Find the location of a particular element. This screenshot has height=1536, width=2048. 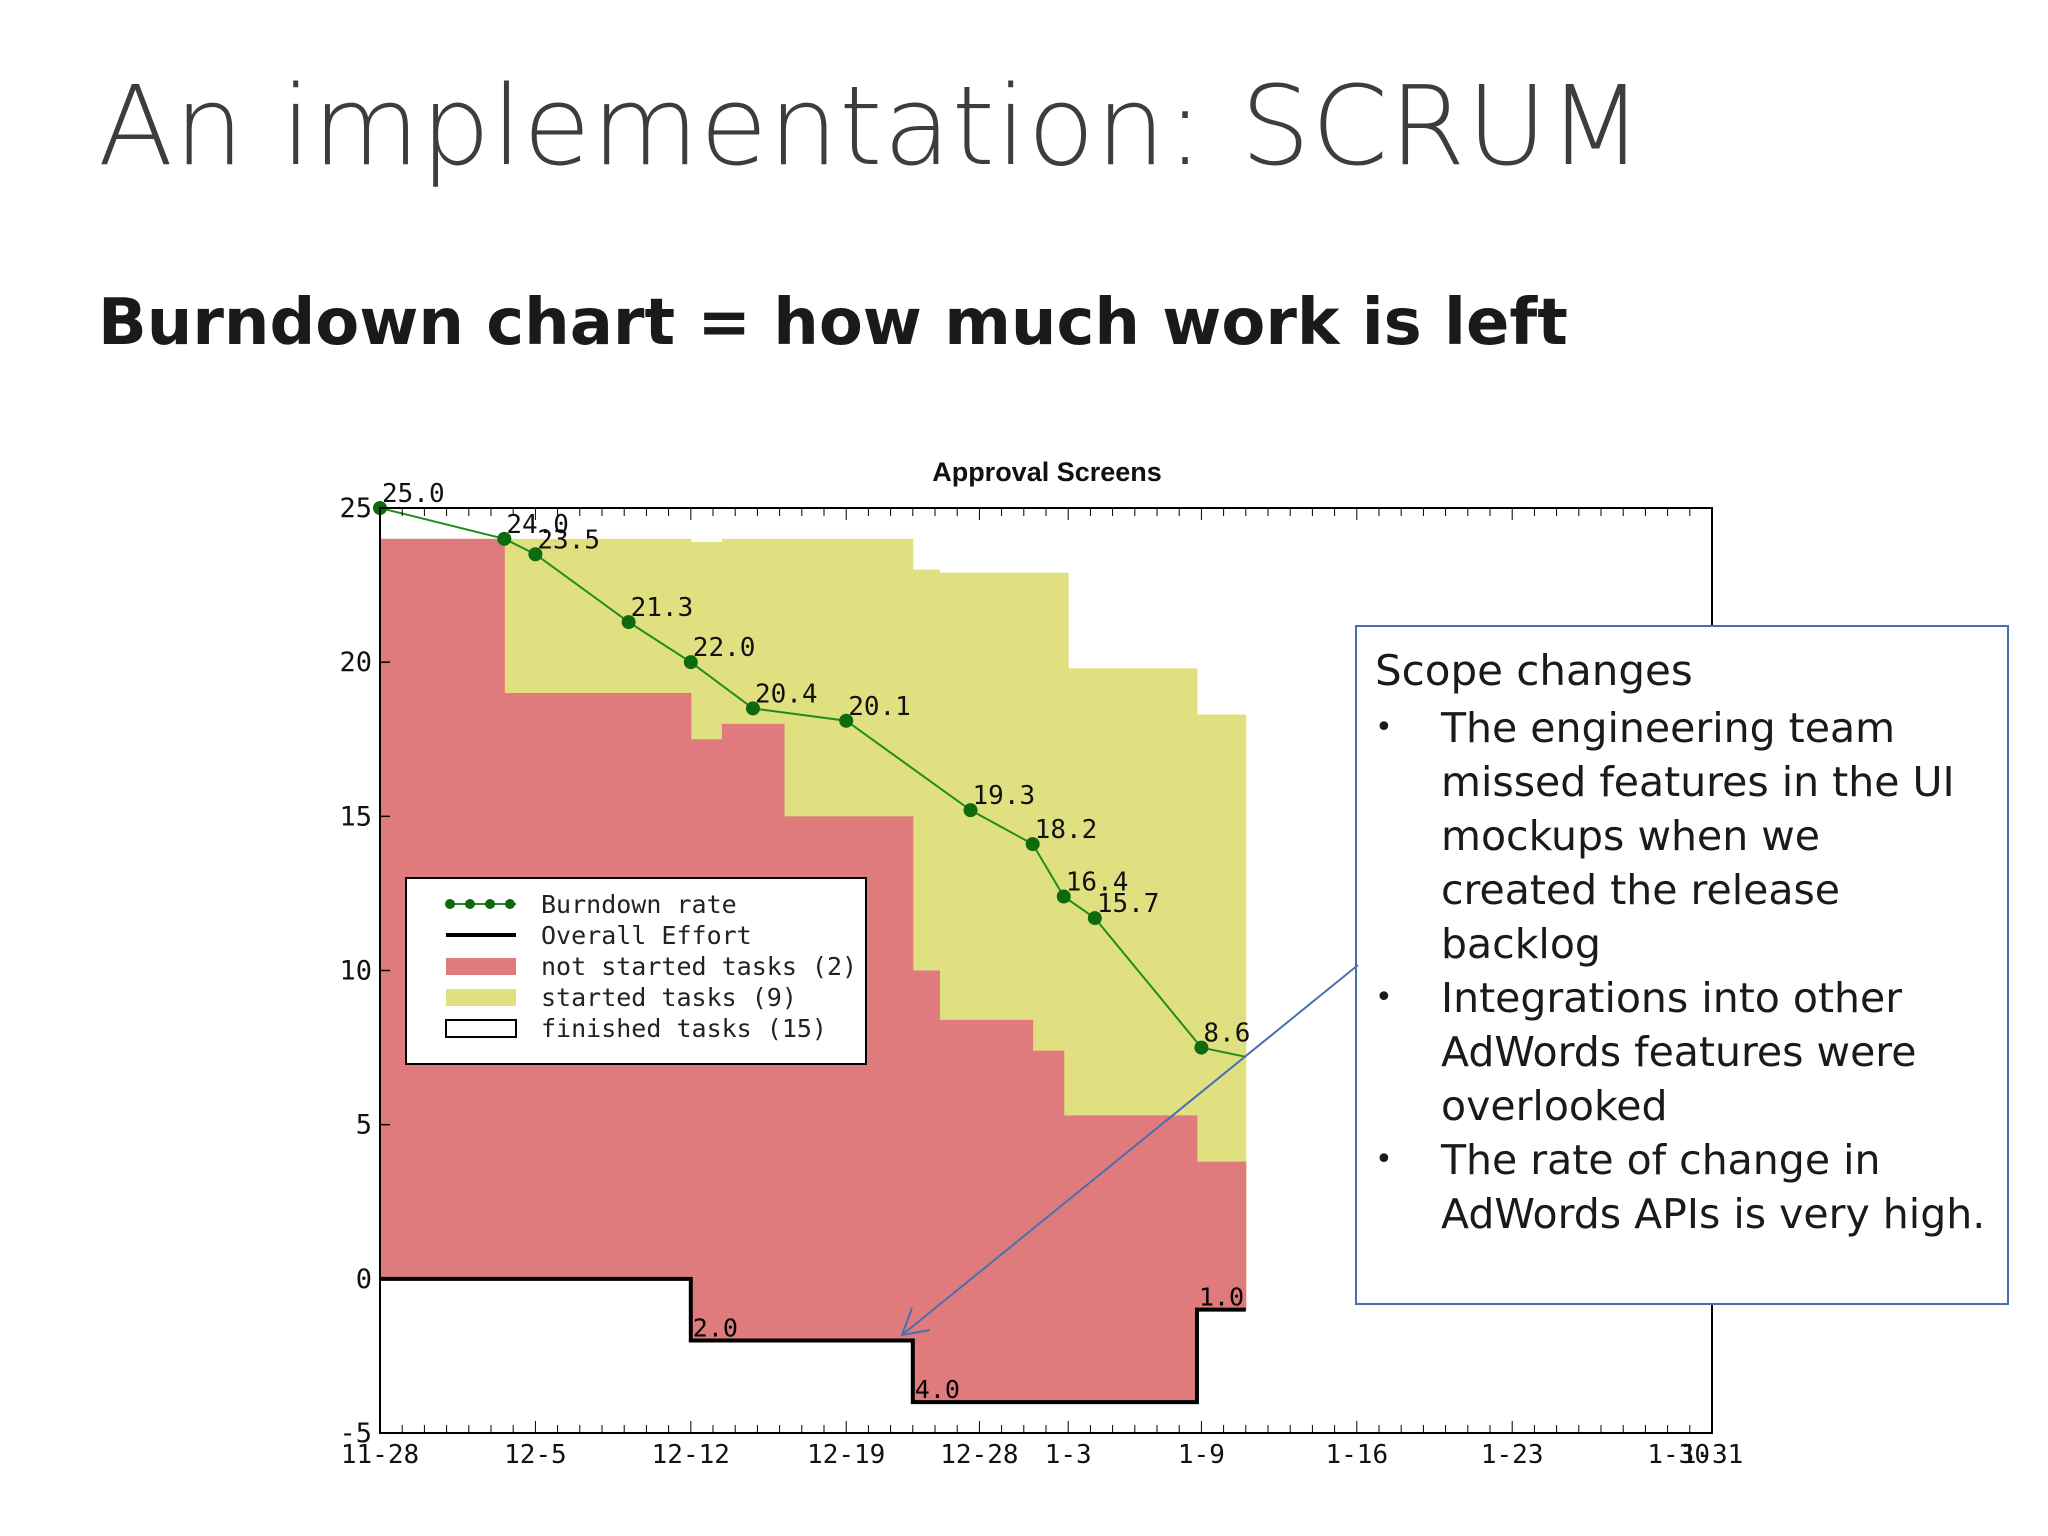

legend-label: not started tasks (2) is located at coordinates (699, 966).